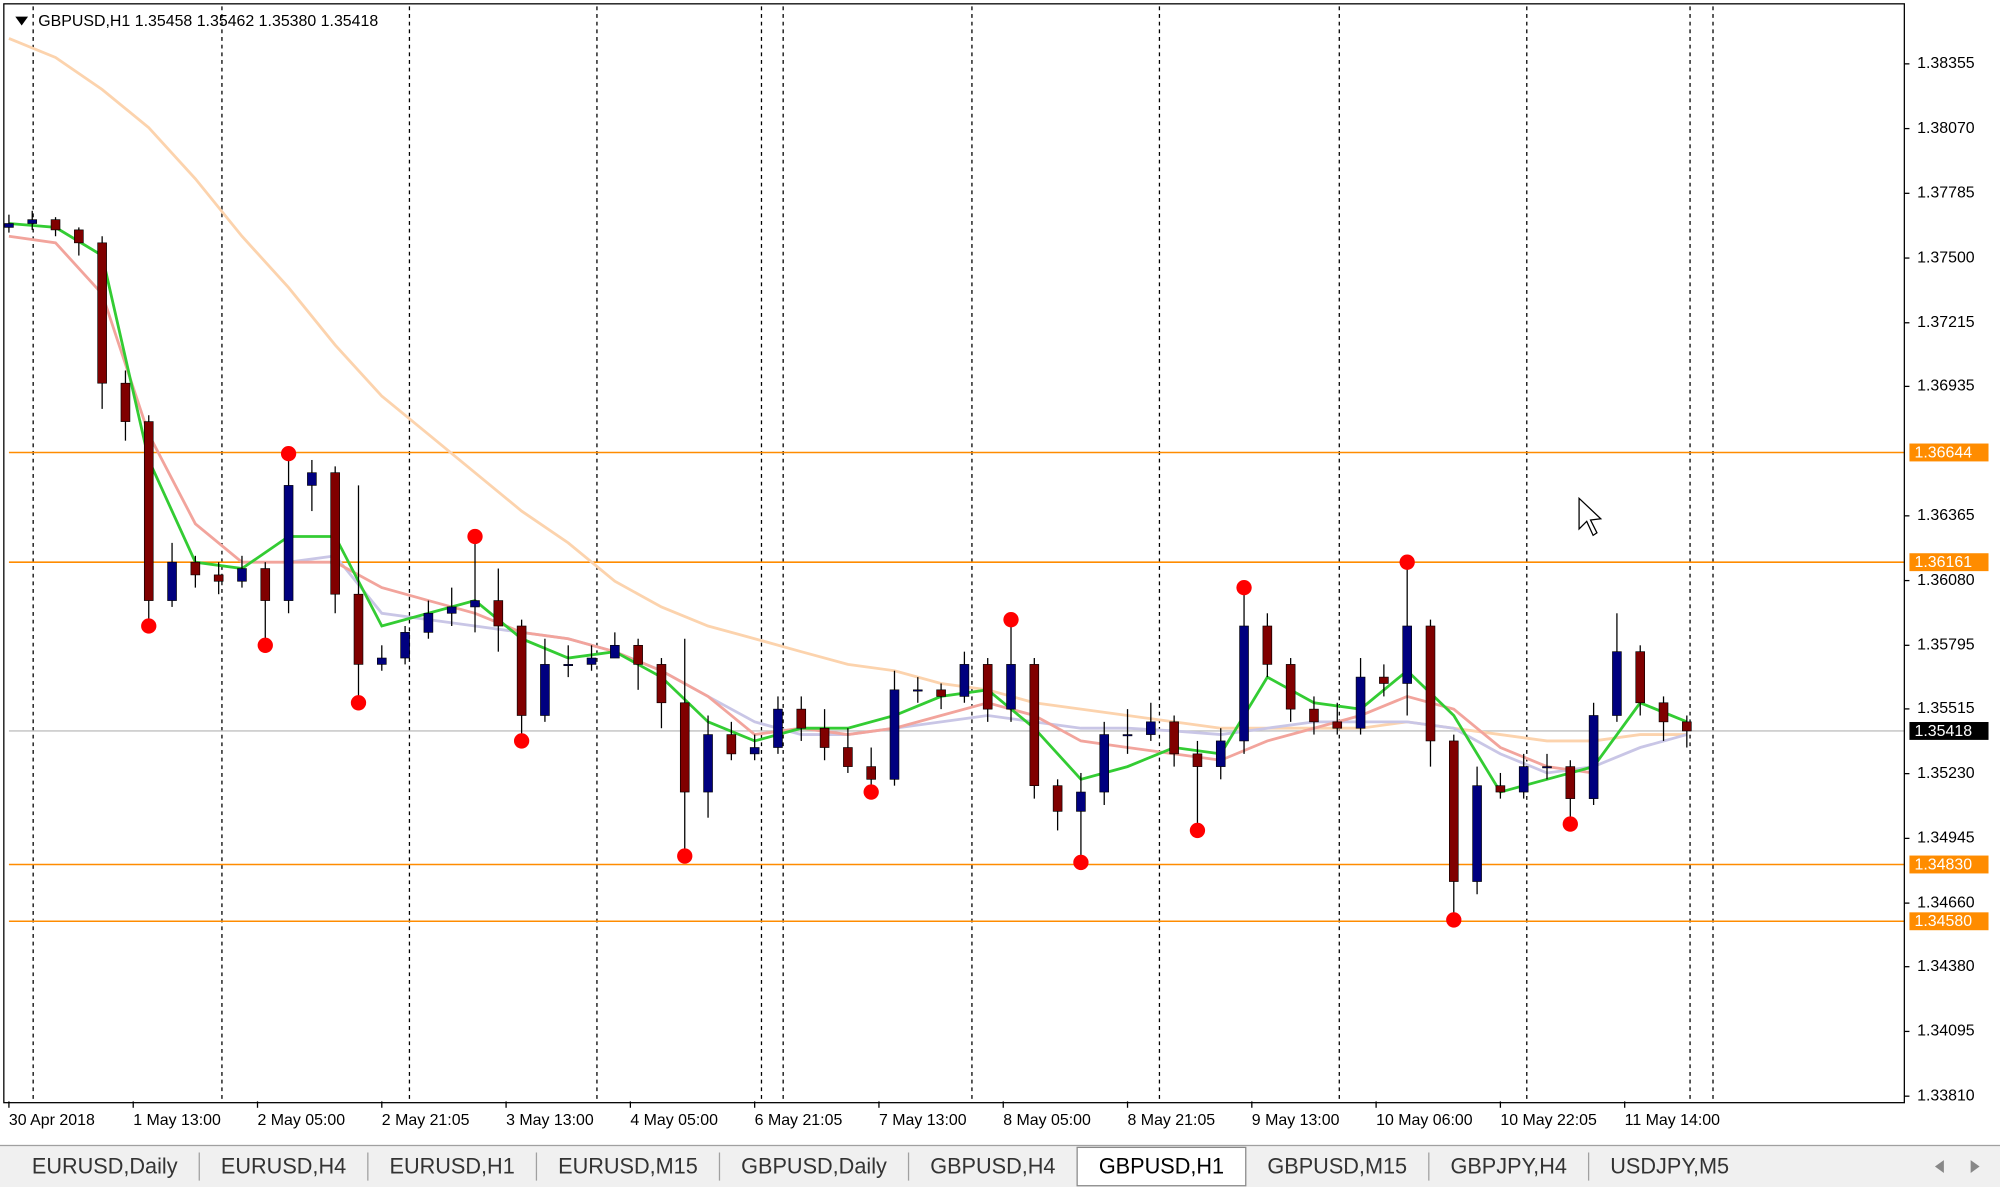 Image resolution: width=2000 pixels, height=1187 pixels. What do you see at coordinates (1946, 193) in the screenshot?
I see `y-tick-label: 1.37785` at bounding box center [1946, 193].